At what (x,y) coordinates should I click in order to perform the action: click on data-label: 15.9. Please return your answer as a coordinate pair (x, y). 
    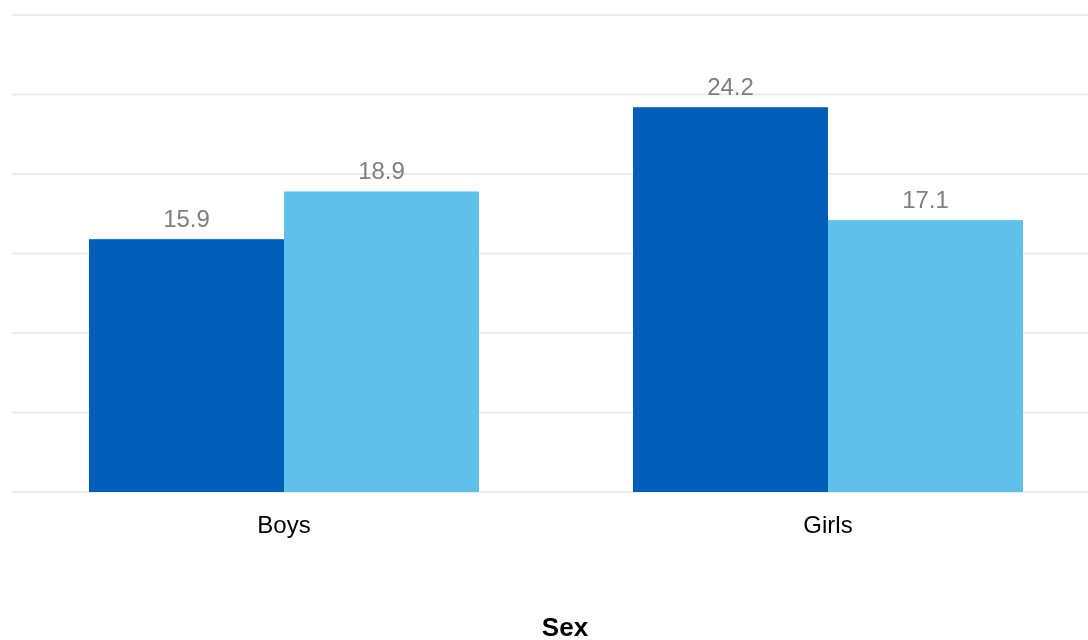
    Looking at the image, I should click on (186, 219).